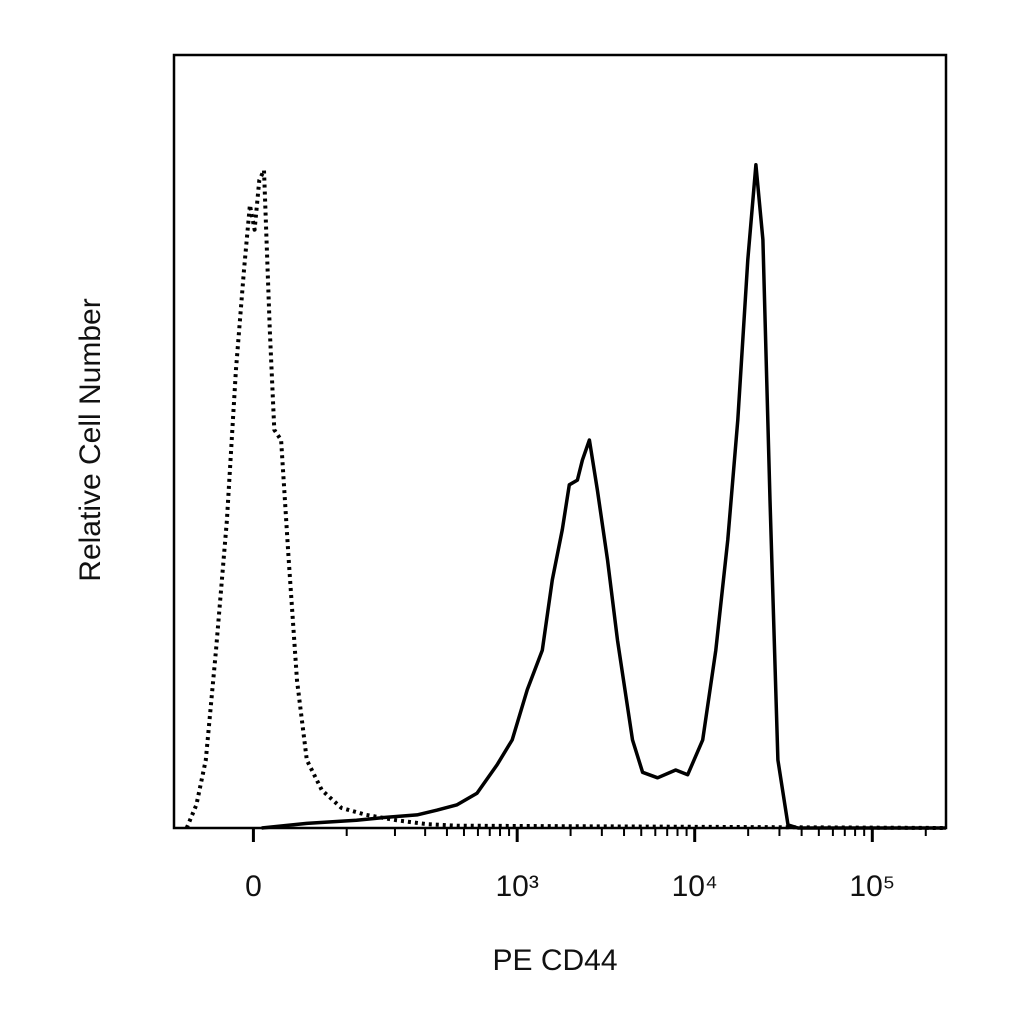 This screenshot has width=1024, height=1024. I want to click on x-axis-label: PE CD44, so click(554, 960).